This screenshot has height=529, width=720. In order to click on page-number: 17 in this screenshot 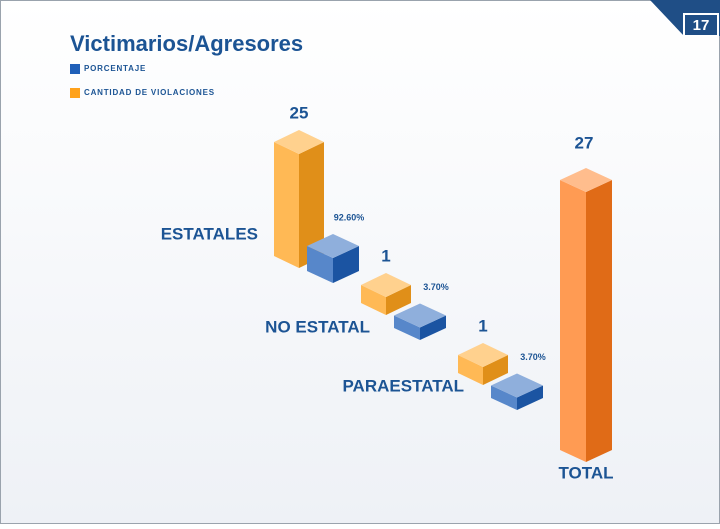, I will do `click(701, 25)`.